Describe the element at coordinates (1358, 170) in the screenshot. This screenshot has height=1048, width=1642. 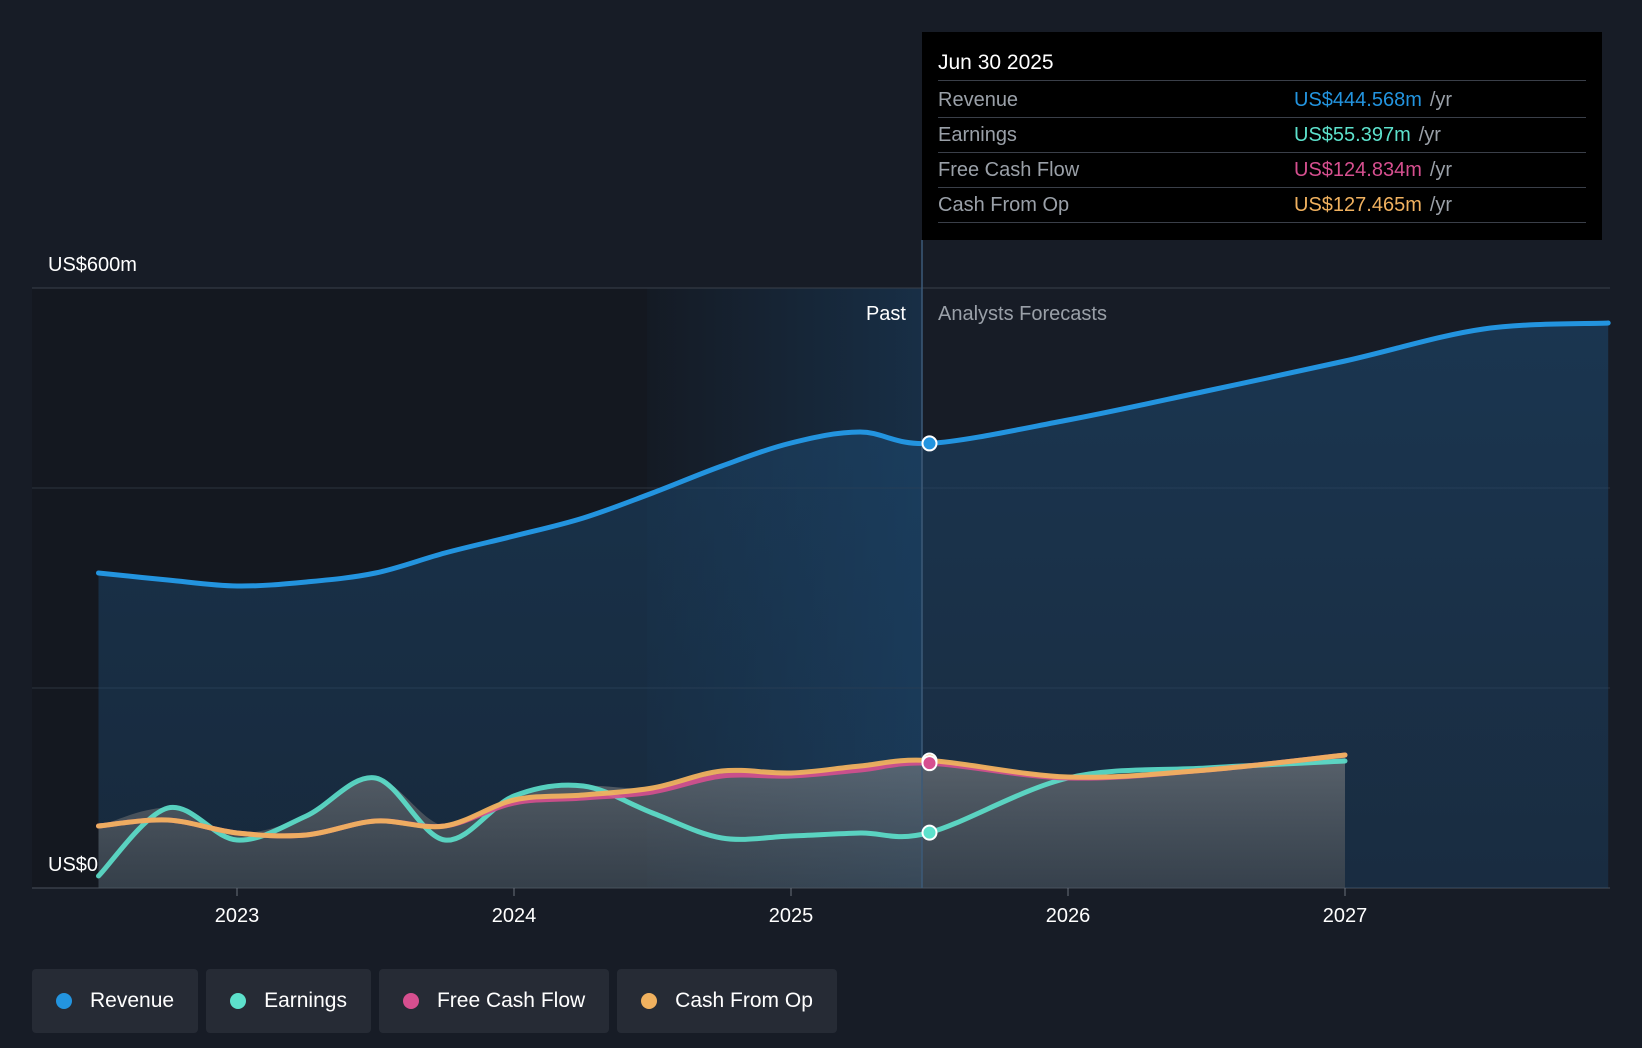
I see `tooltip-value: US$124.834m` at that location.